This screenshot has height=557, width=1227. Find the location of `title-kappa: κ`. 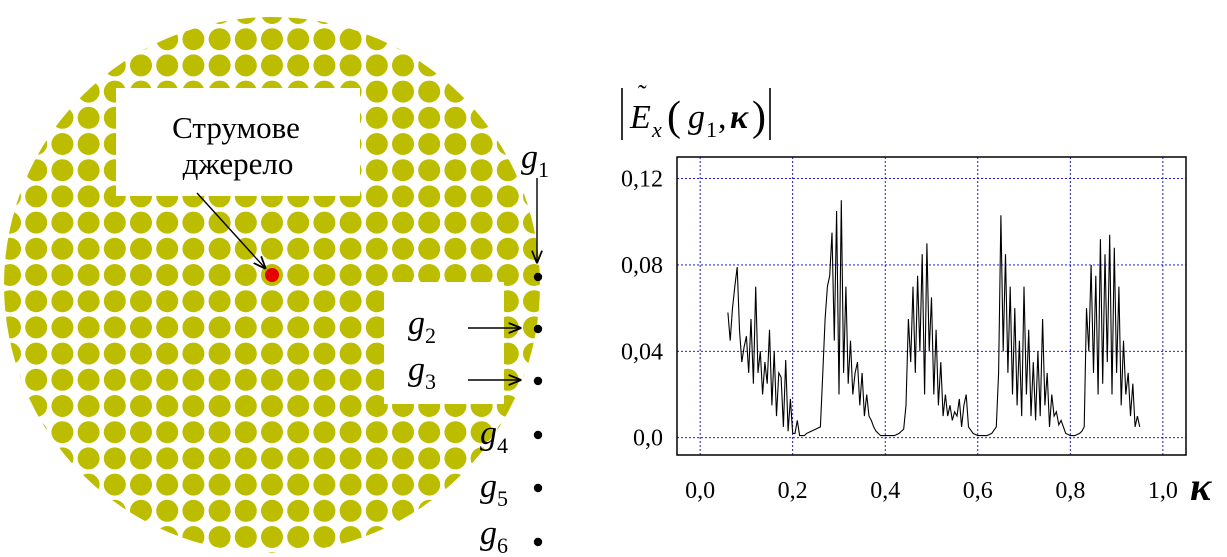

title-kappa: κ is located at coordinates (739, 117).